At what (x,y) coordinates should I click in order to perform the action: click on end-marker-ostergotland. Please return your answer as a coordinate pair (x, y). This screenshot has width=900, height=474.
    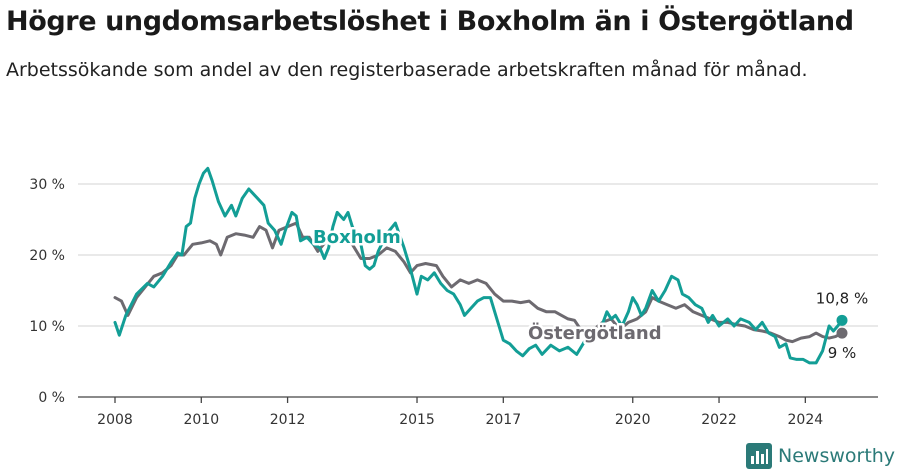
    Looking at the image, I should click on (842, 333).